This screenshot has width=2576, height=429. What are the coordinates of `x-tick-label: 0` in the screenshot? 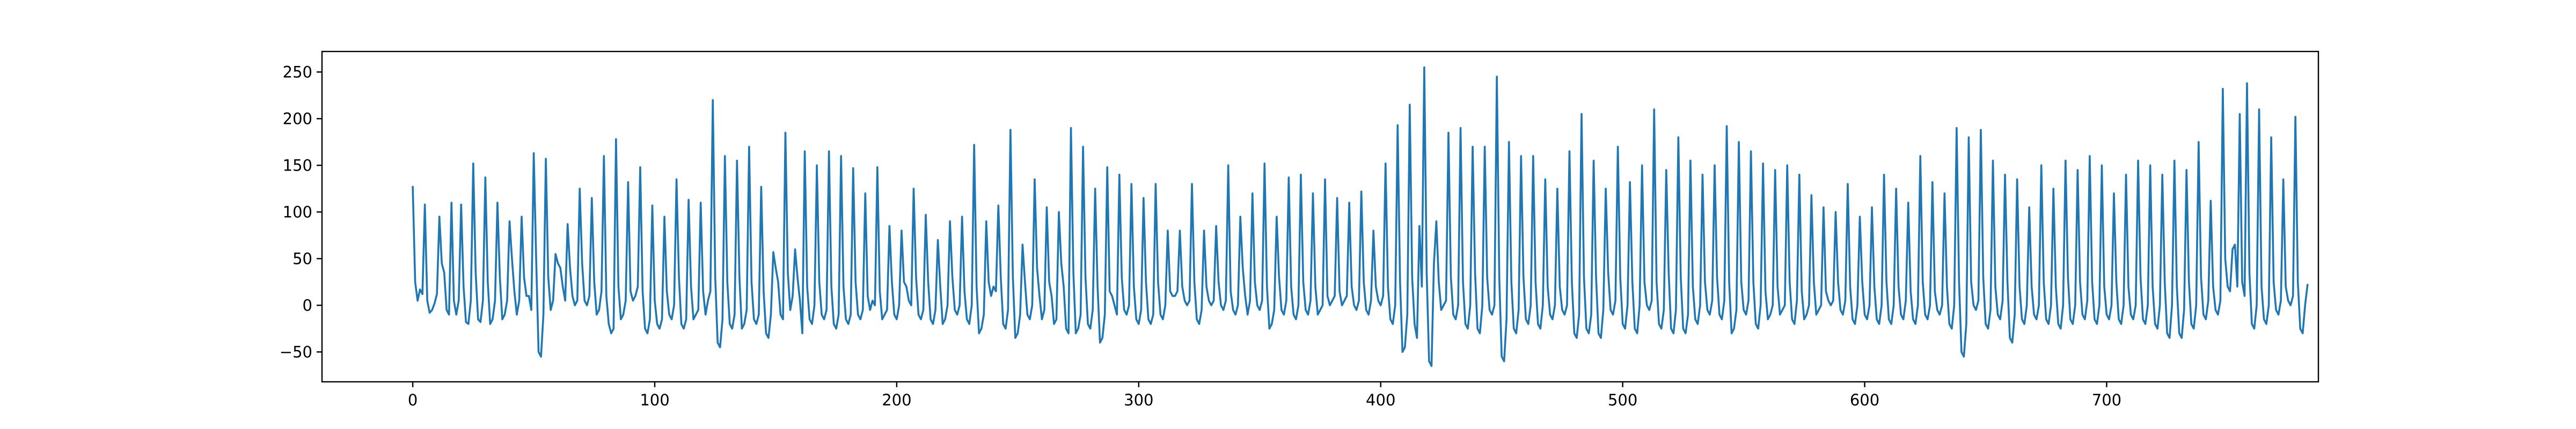 It's located at (413, 400).